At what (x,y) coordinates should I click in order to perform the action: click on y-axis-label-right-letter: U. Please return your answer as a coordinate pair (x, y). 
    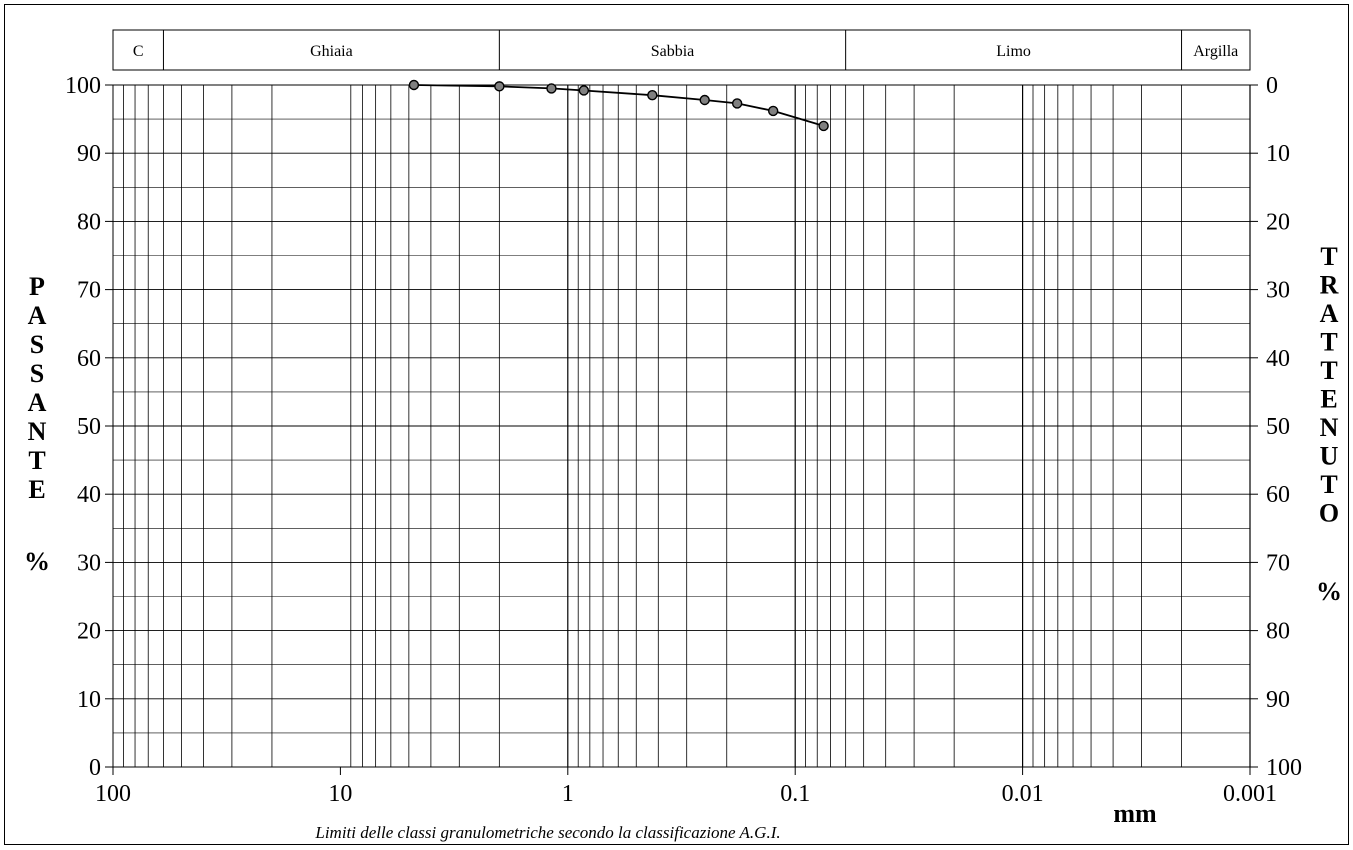
    Looking at the image, I should click on (1329, 456).